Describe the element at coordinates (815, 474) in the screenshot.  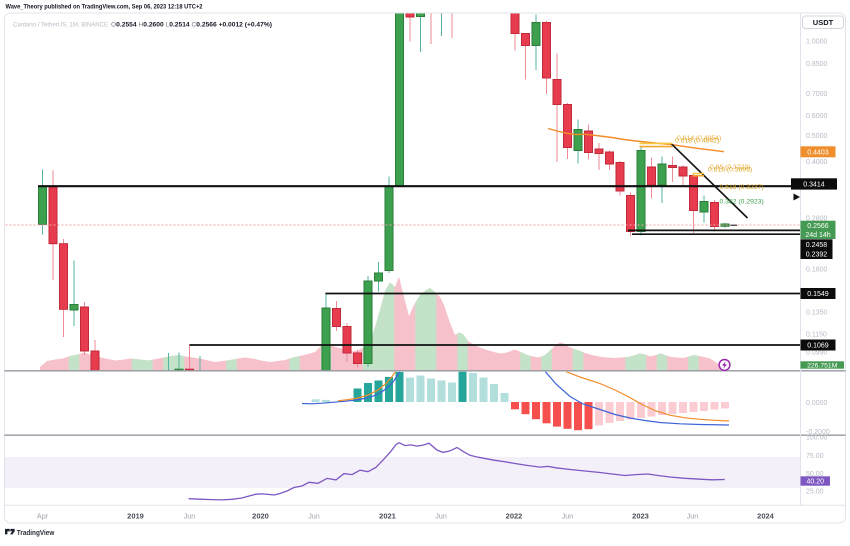
I see `svg-text: 50.00` at that location.